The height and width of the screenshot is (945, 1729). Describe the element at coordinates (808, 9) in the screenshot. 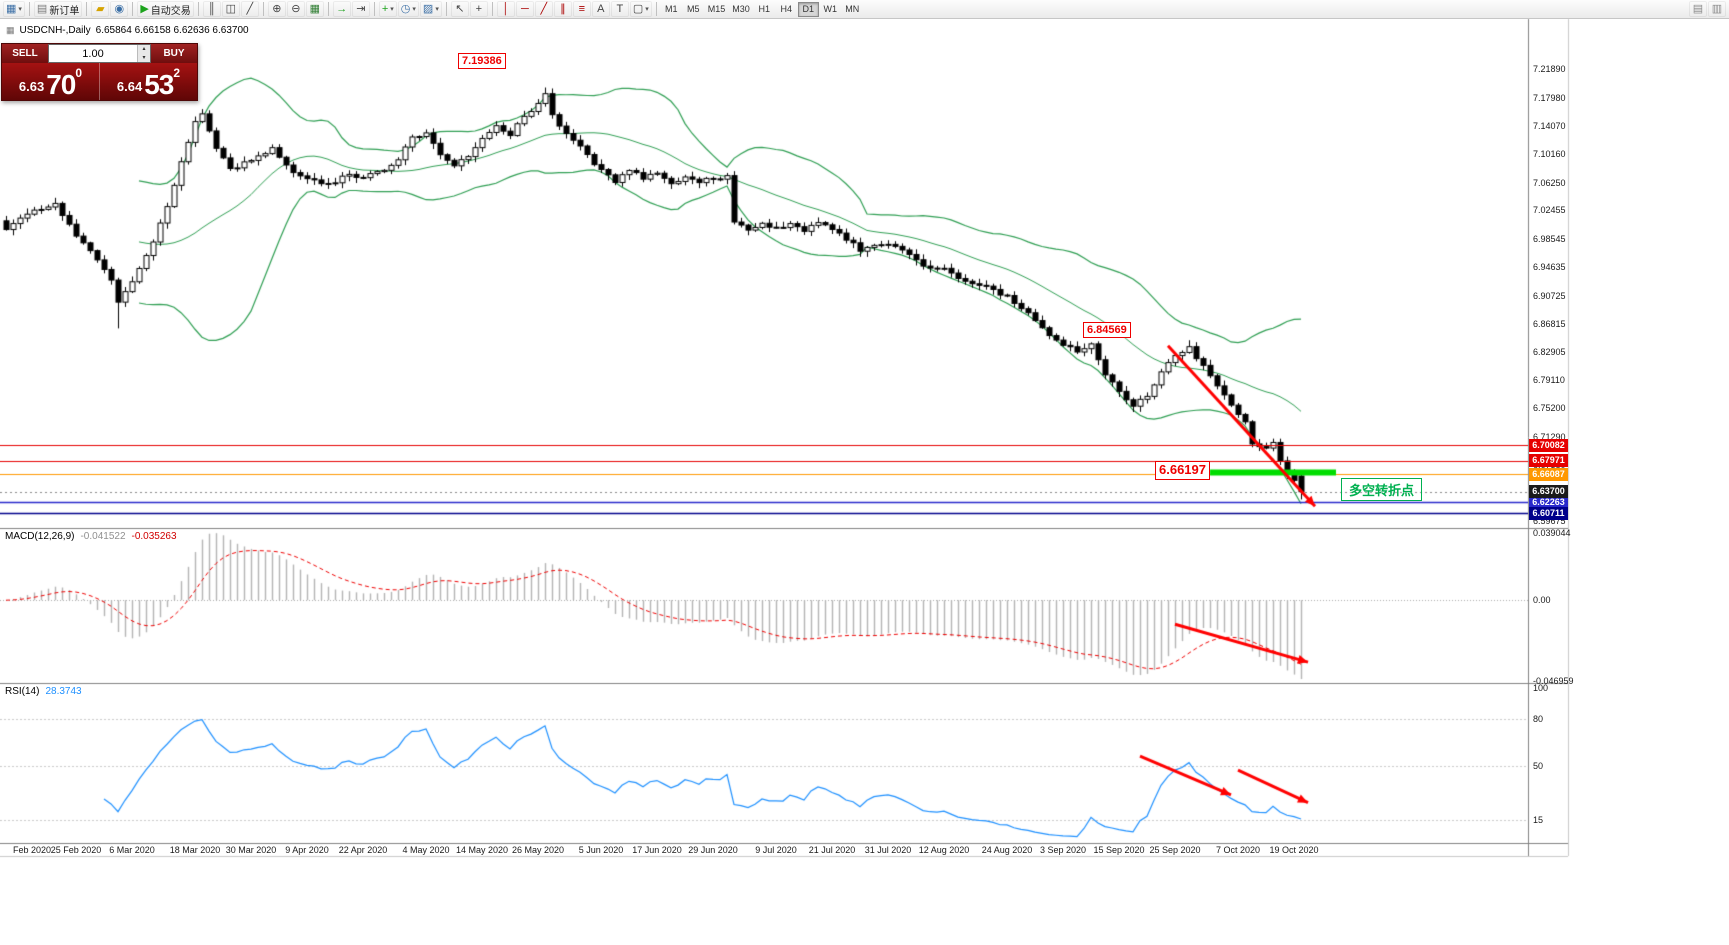

I see `timeframe-d1: D1` at that location.